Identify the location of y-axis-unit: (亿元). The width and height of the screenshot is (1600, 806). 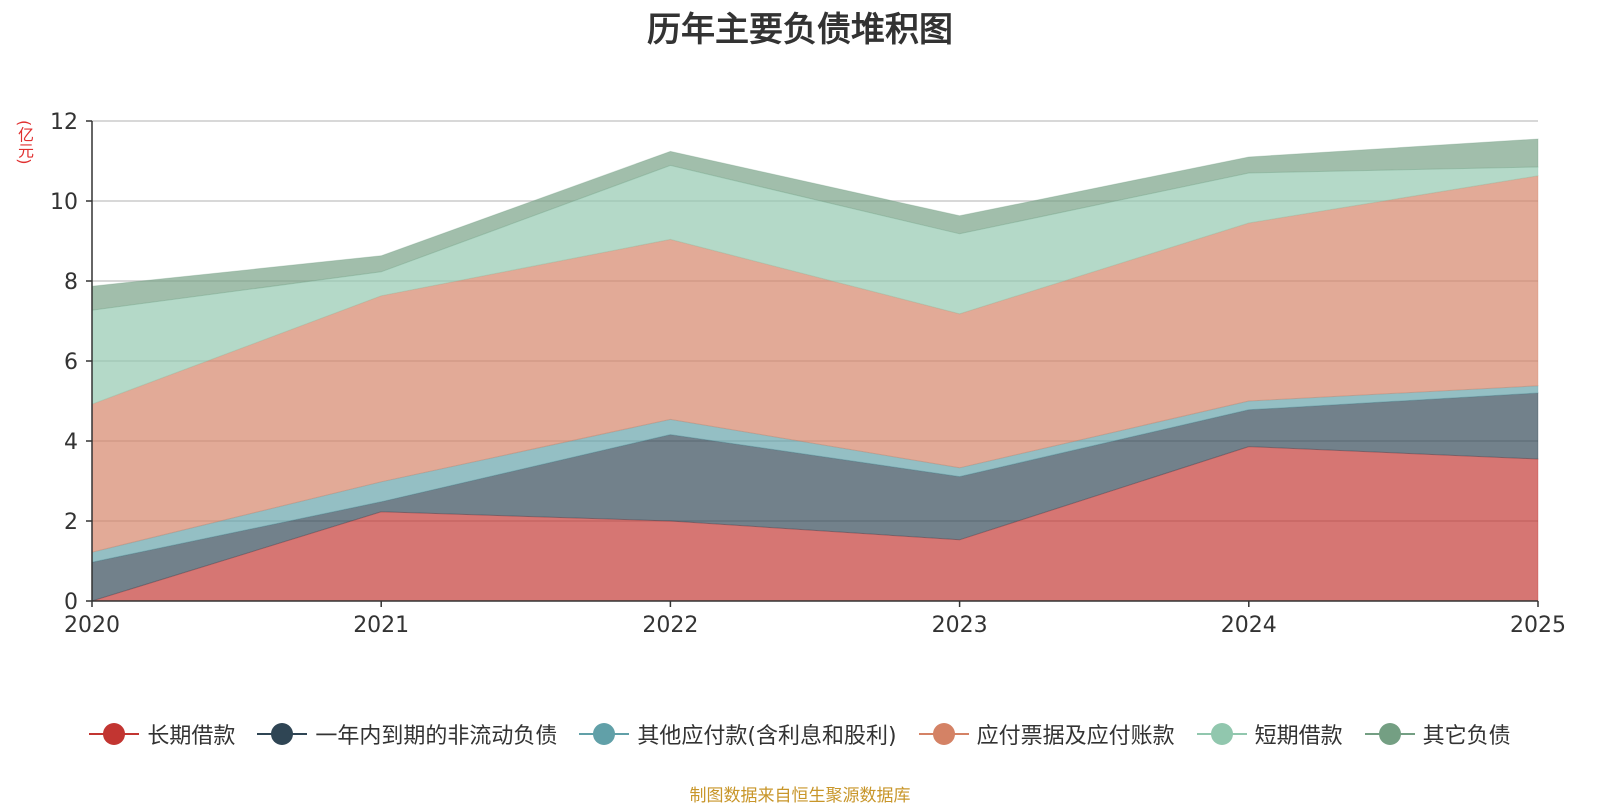
(24, 142).